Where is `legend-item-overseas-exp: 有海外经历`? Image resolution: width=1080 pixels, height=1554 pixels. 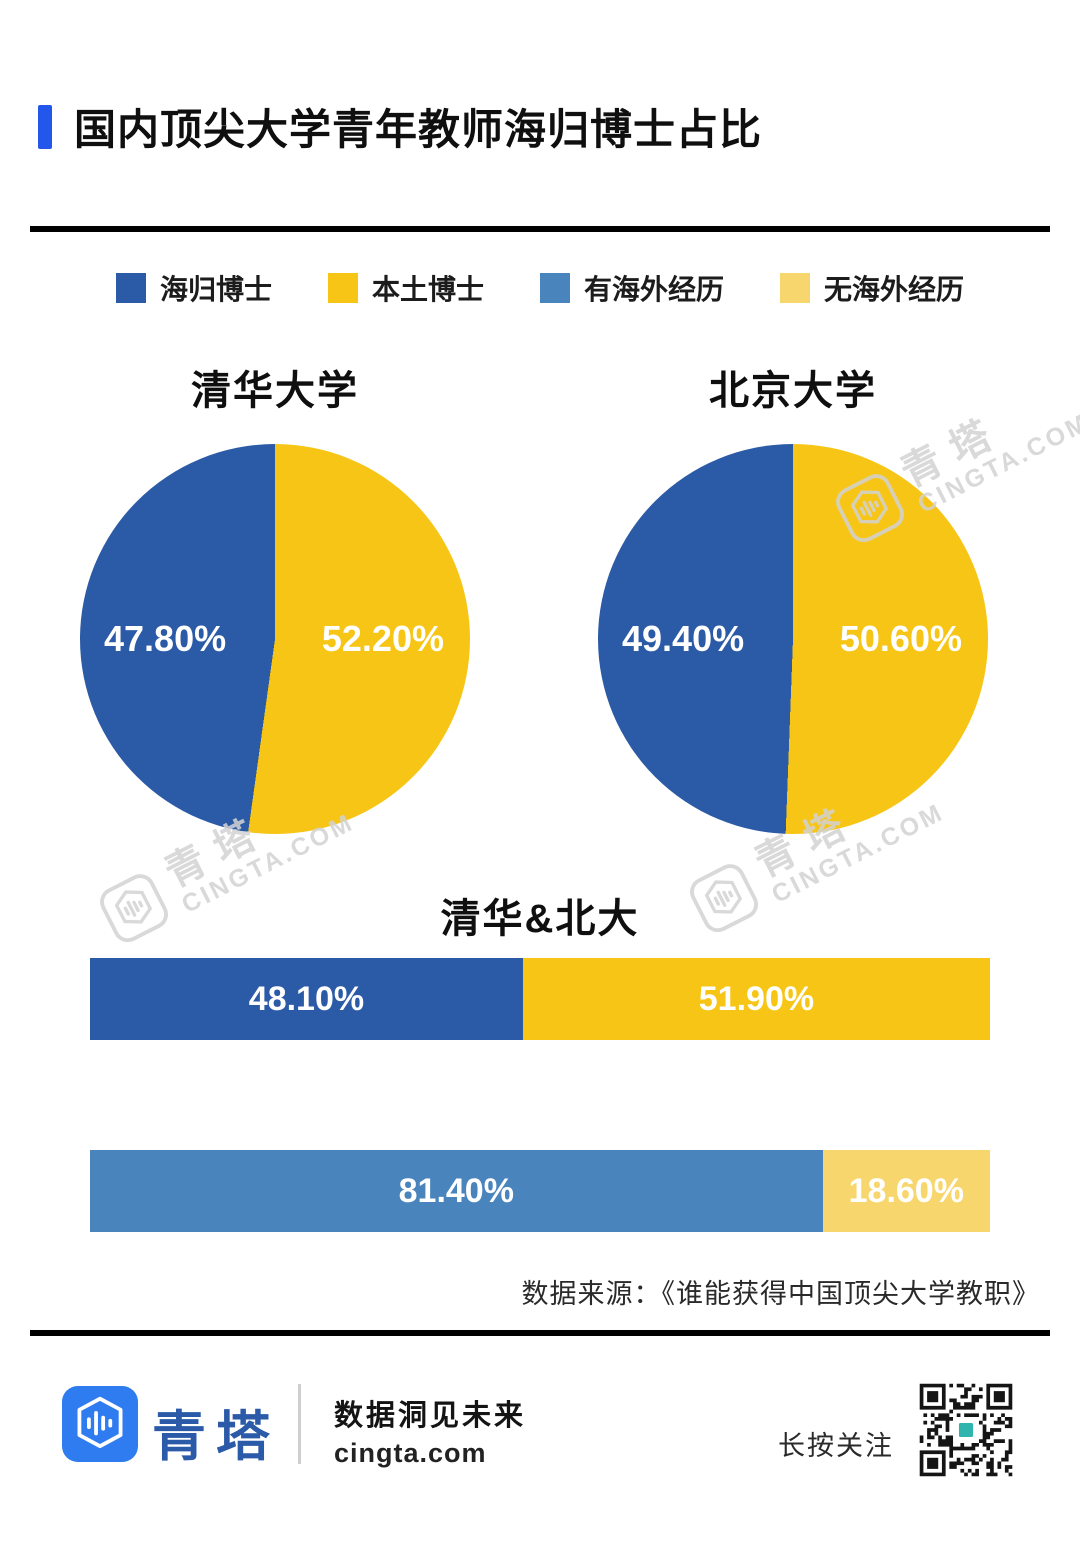 legend-item-overseas-exp: 有海外经历 is located at coordinates (632, 288).